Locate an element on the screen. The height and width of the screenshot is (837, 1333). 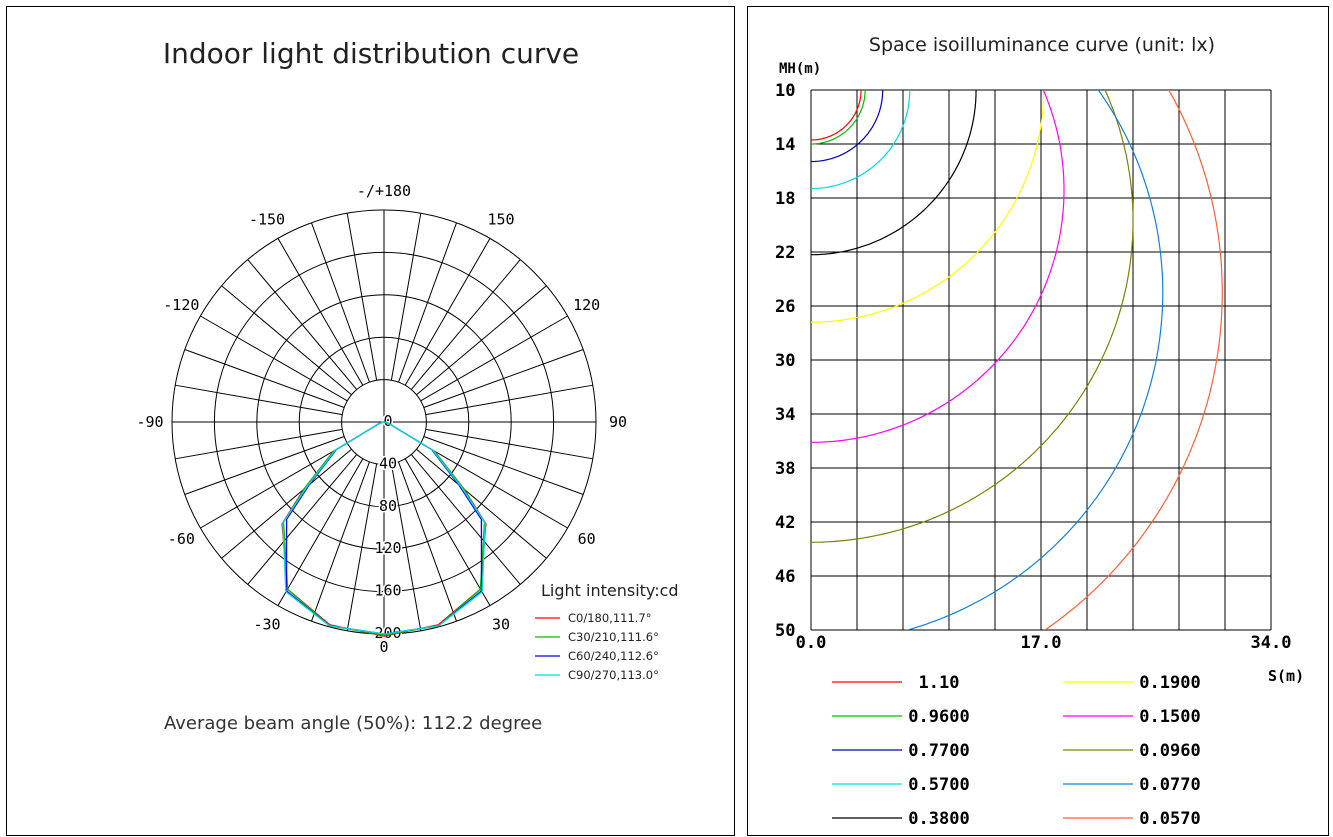
polar-angle-label: 30 is located at coordinates (501, 625).